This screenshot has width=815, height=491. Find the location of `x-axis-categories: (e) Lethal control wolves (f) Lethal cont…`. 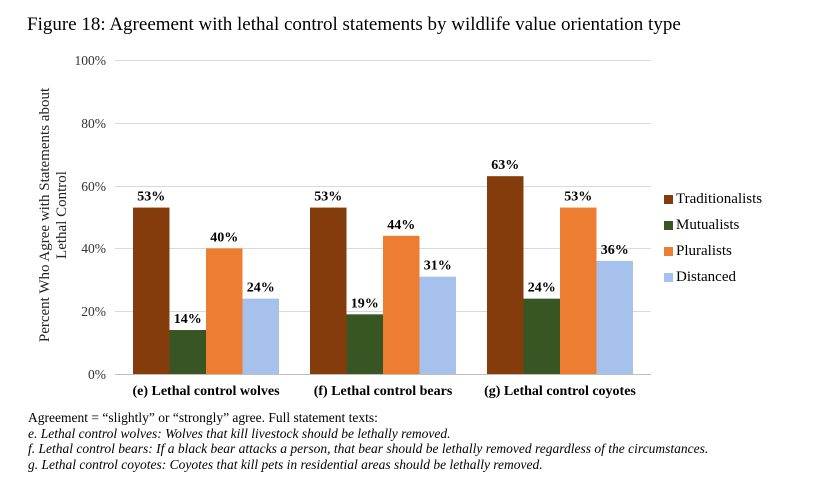

x-axis-categories: (e) Lethal control wolves (f) Lethal cont… is located at coordinates (384, 391).